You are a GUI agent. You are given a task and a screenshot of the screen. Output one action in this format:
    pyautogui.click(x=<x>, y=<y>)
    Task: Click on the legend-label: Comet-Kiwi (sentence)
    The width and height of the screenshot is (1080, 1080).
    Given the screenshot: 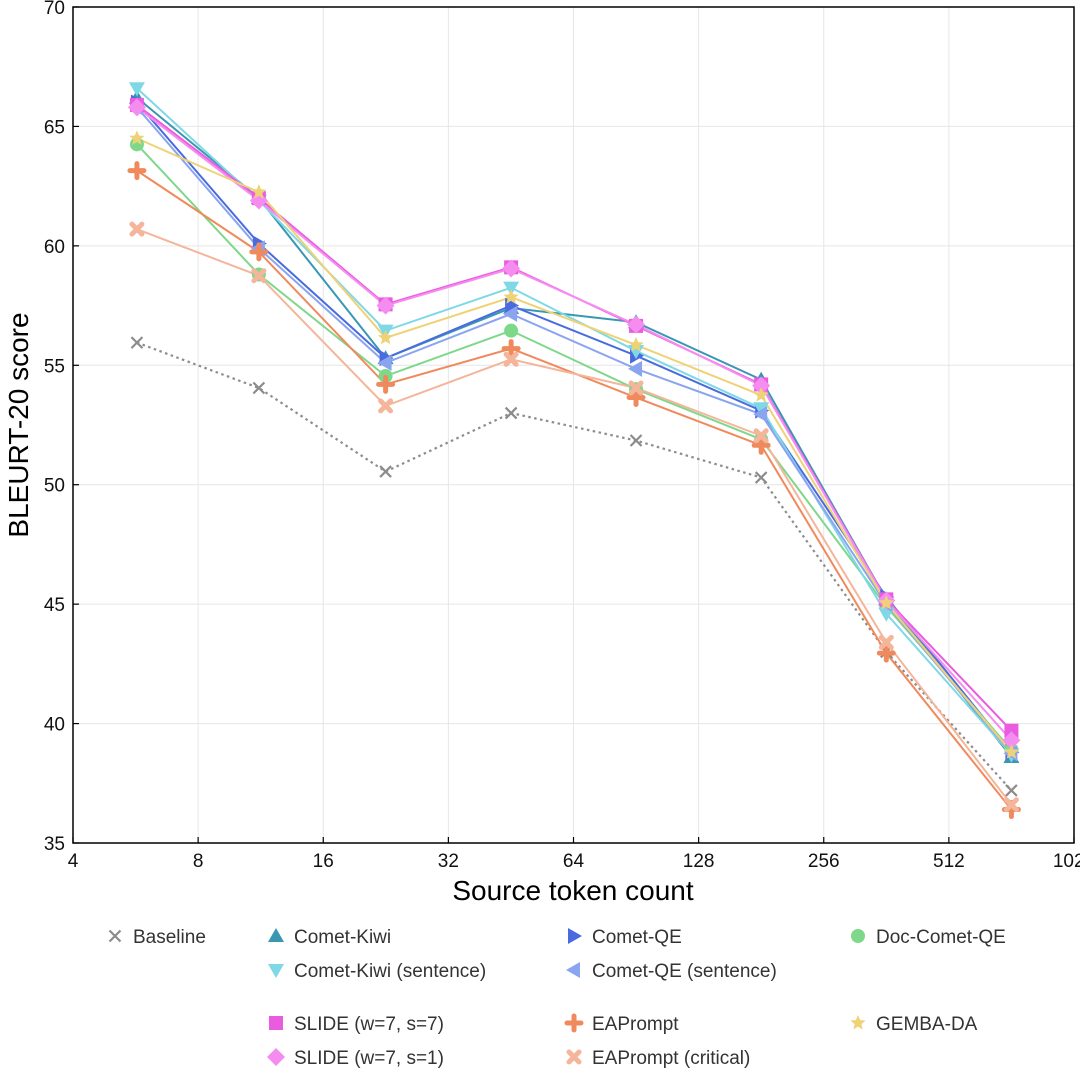 What is the action you would take?
    pyautogui.click(x=390, y=971)
    